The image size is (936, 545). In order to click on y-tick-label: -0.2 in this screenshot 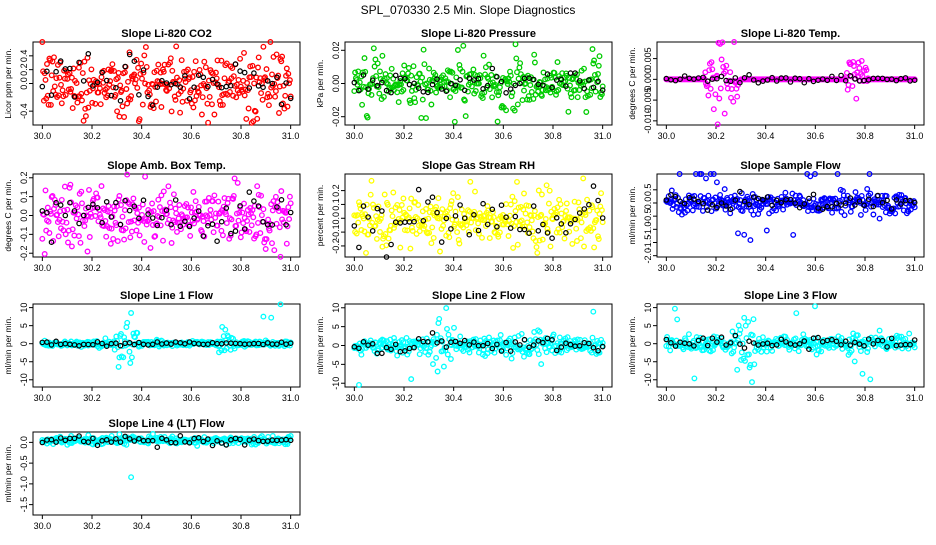, I will do `click(24, 253)`.